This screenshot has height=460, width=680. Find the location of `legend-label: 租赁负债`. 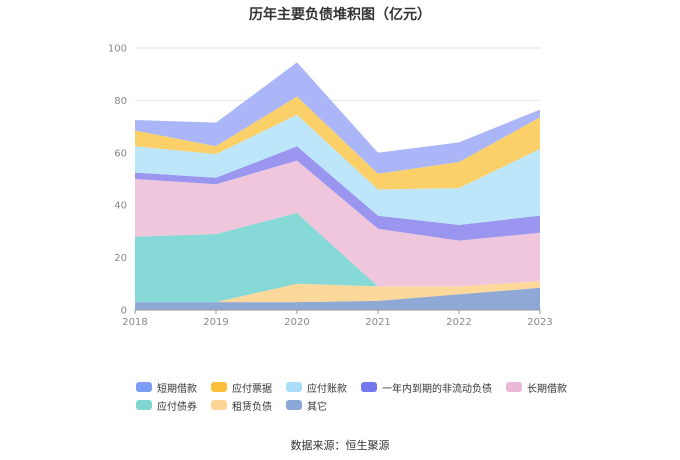

legend-label: 租赁负债 is located at coordinates (252, 407).